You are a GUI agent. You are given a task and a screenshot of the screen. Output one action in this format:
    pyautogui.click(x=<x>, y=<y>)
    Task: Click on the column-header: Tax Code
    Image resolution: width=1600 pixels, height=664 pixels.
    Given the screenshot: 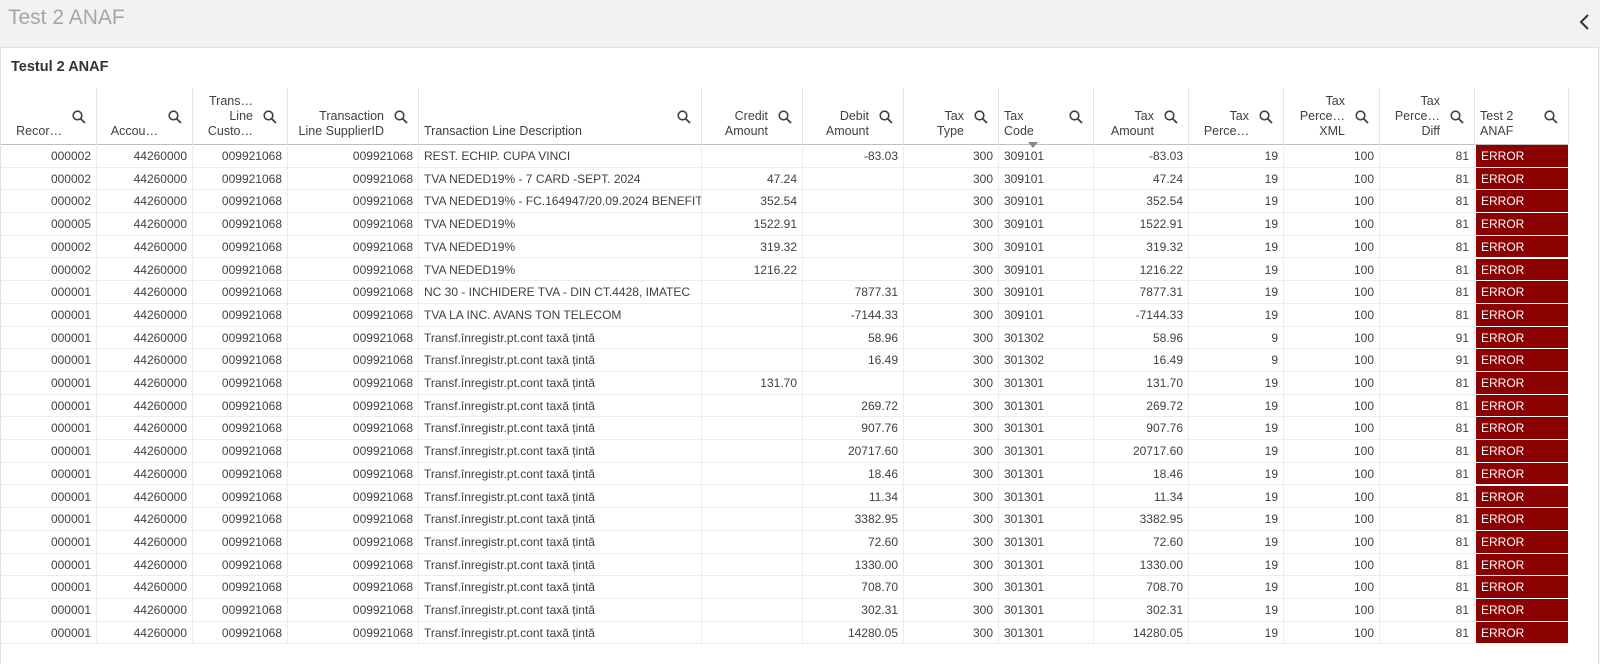 What is the action you would take?
    pyautogui.click(x=1046, y=116)
    